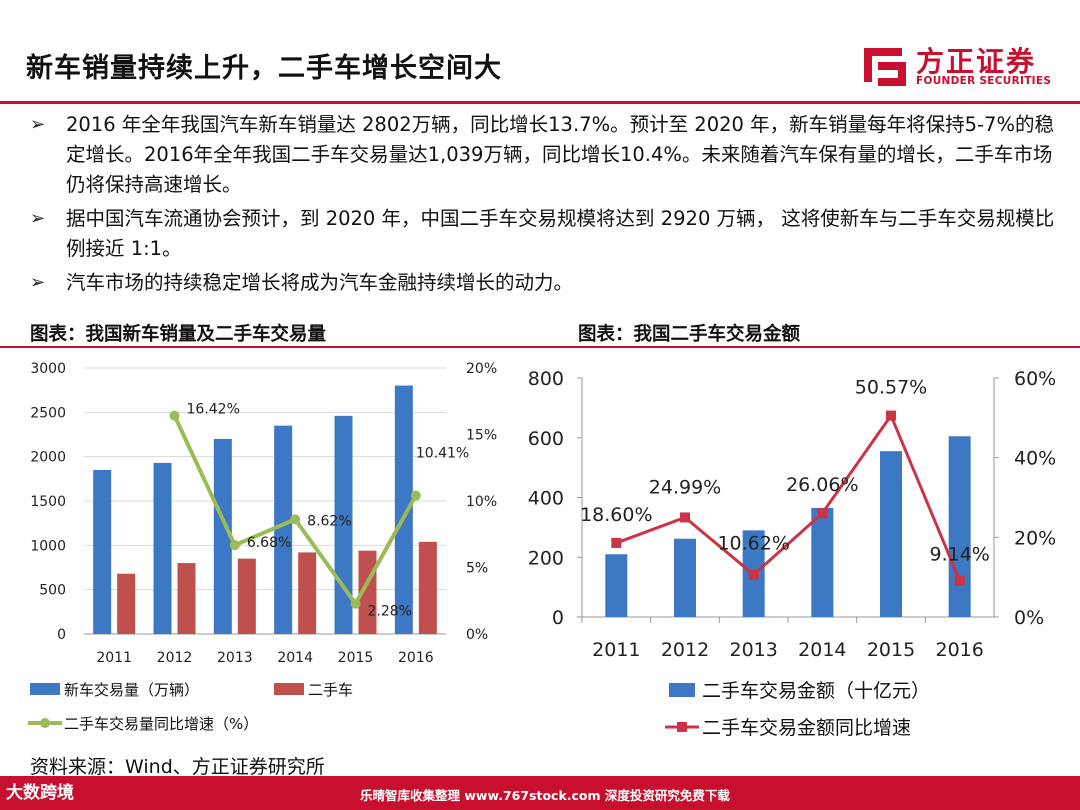  Describe the element at coordinates (481, 436) in the screenshot. I see `y-right-tick-label: 15%` at that location.